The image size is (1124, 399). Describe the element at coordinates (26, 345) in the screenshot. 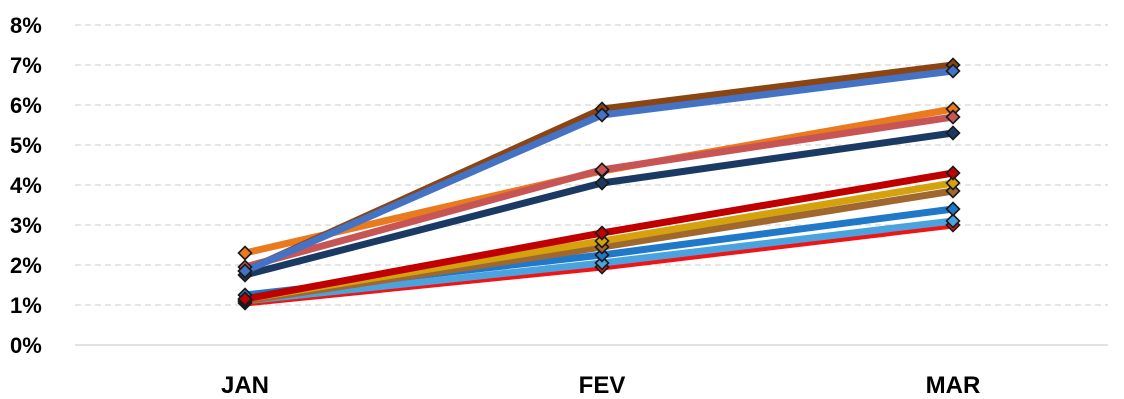

I see `y-tick-label: 0%` at that location.